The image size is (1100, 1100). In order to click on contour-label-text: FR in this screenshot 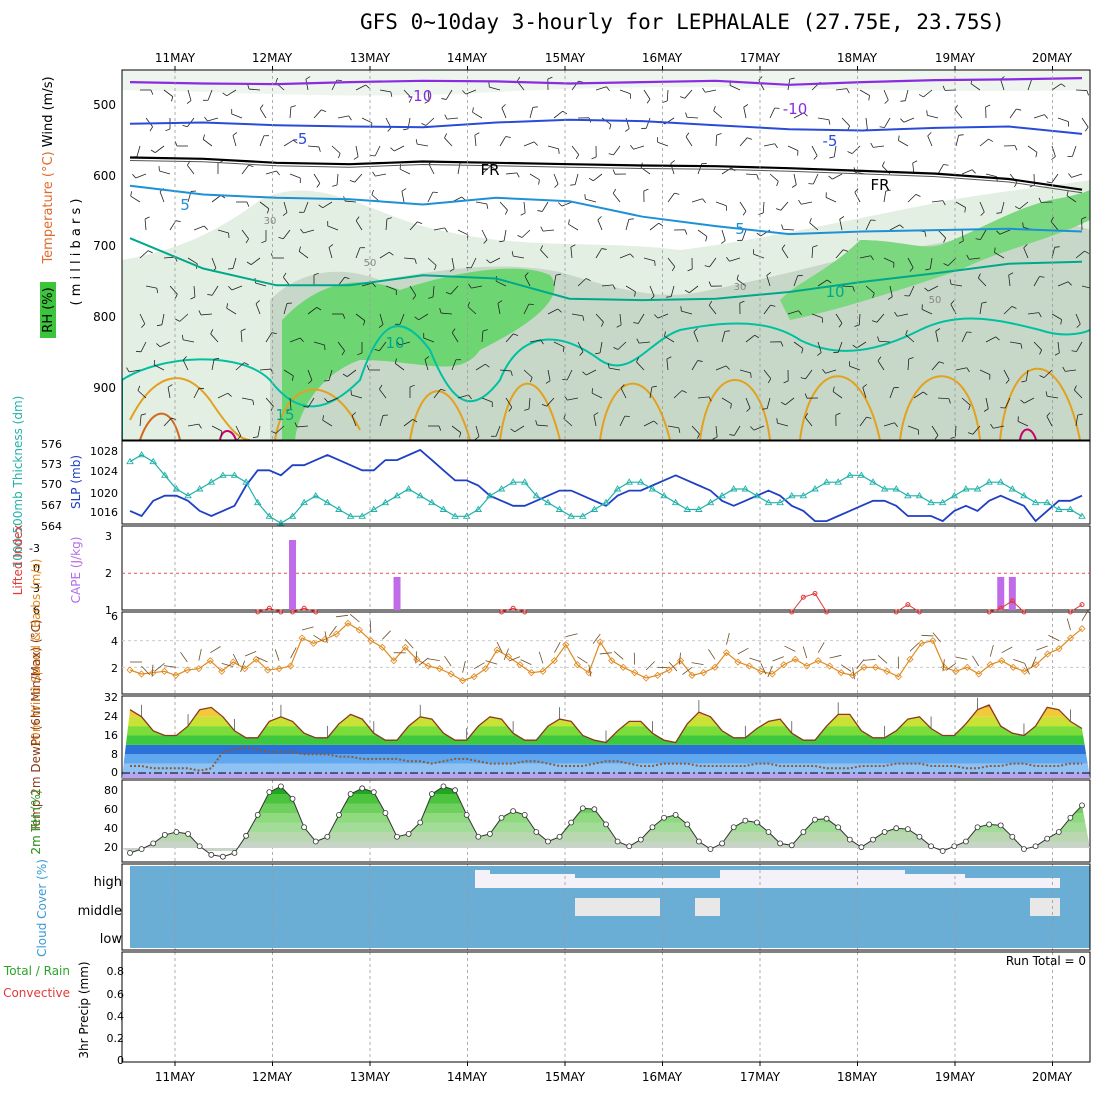, I will do `click(879, 185)`.